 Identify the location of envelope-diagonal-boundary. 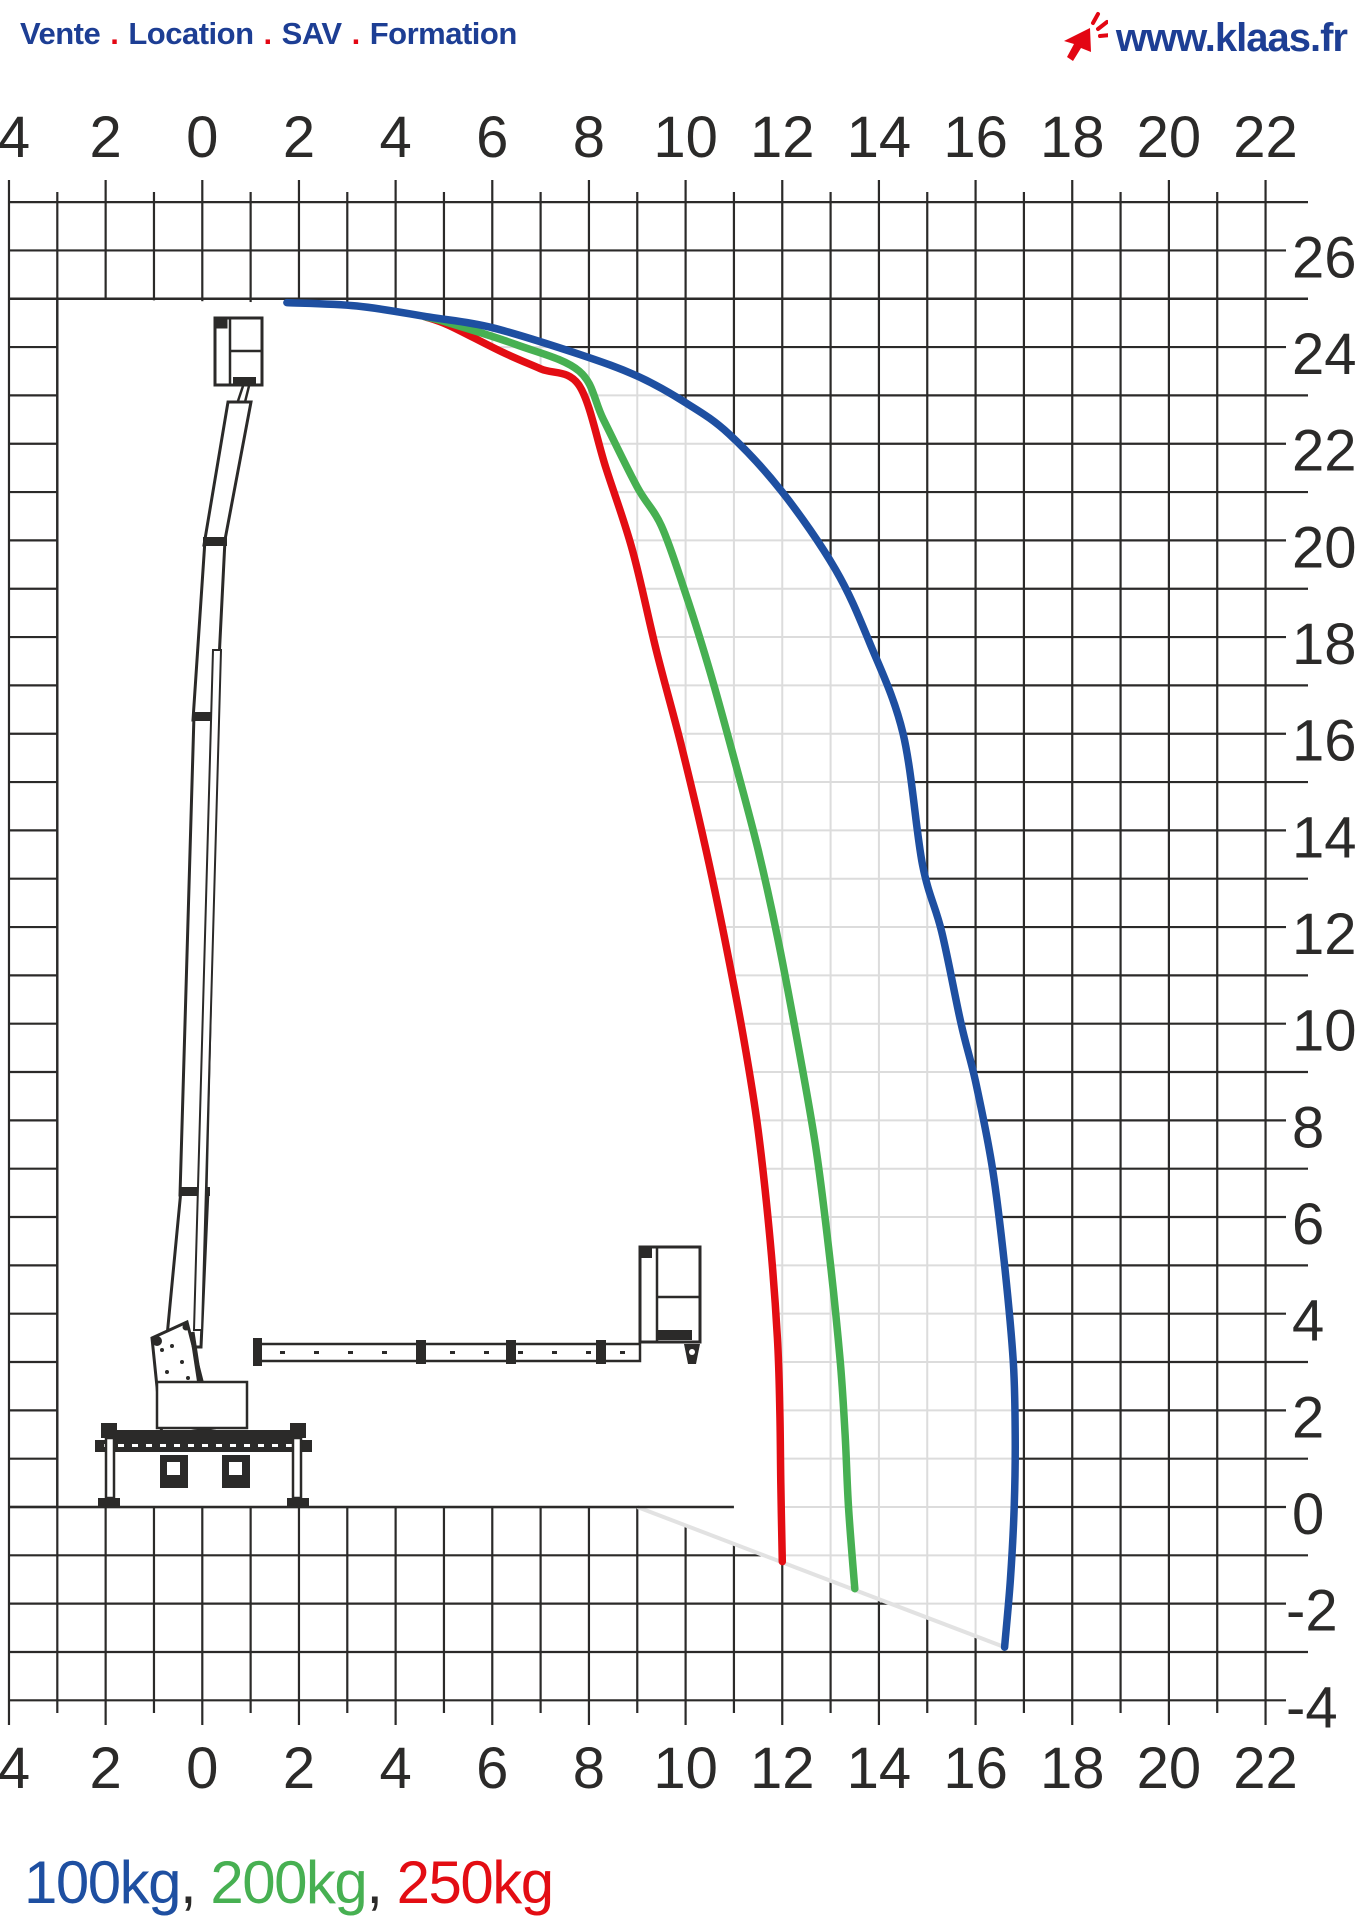
(821, 1577).